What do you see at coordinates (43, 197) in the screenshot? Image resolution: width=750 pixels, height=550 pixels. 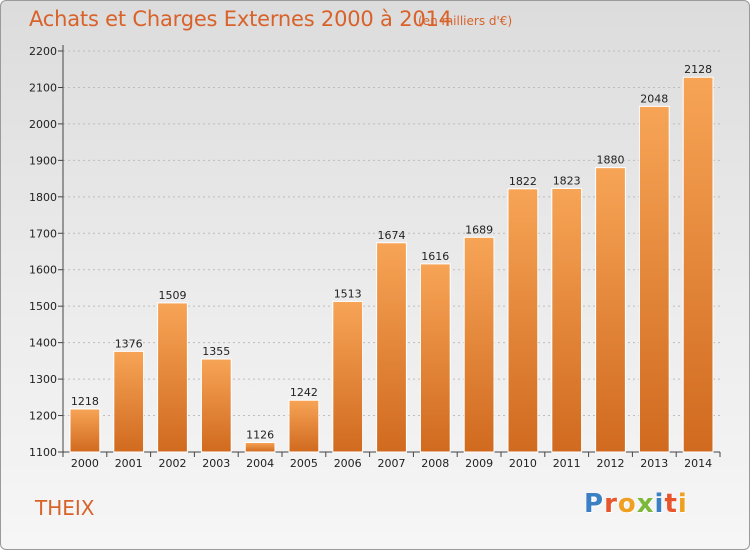 I see `y-tick-label: 1800` at bounding box center [43, 197].